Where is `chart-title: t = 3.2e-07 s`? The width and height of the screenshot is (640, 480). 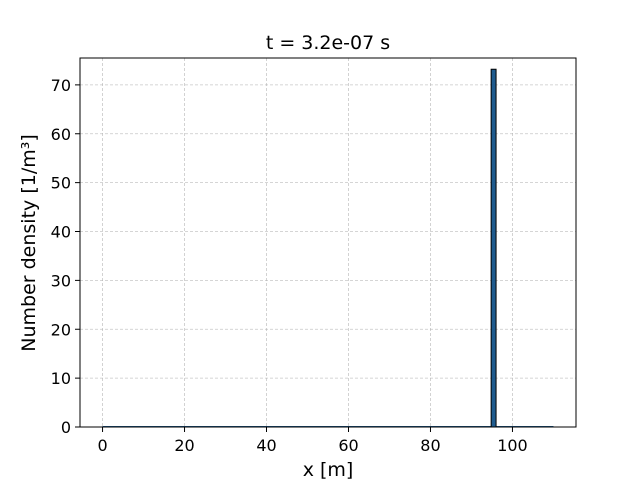
chart-title: t = 3.2e-07 s is located at coordinates (328, 43).